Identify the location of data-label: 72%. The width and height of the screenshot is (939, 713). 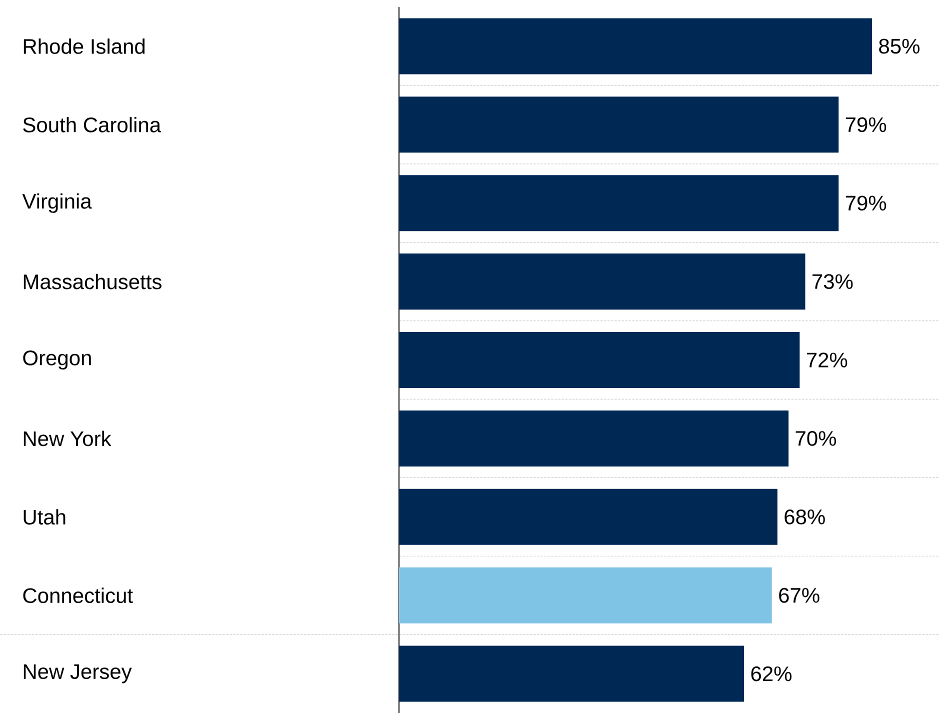
(827, 360).